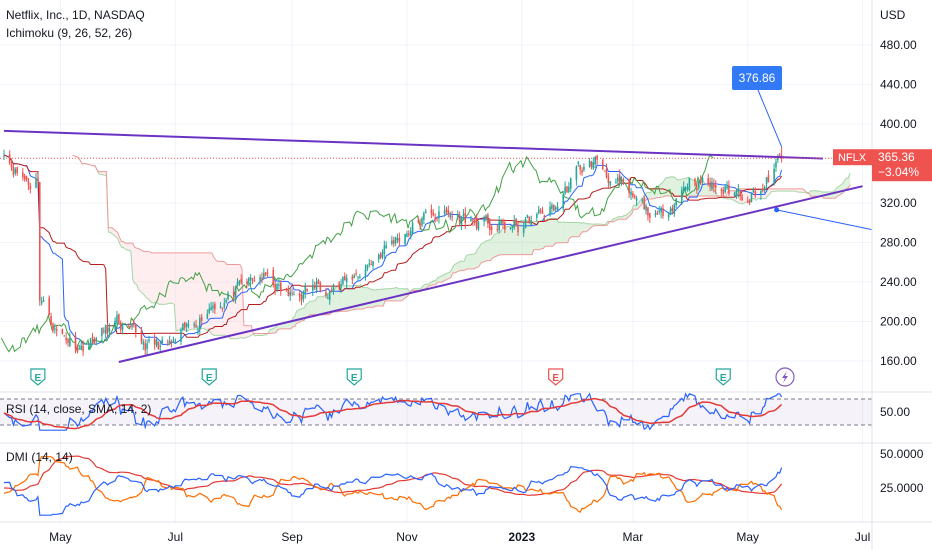 The image size is (932, 550). What do you see at coordinates (902, 454) in the screenshot?
I see `dmi-tick-label: 50.0000` at bounding box center [902, 454].